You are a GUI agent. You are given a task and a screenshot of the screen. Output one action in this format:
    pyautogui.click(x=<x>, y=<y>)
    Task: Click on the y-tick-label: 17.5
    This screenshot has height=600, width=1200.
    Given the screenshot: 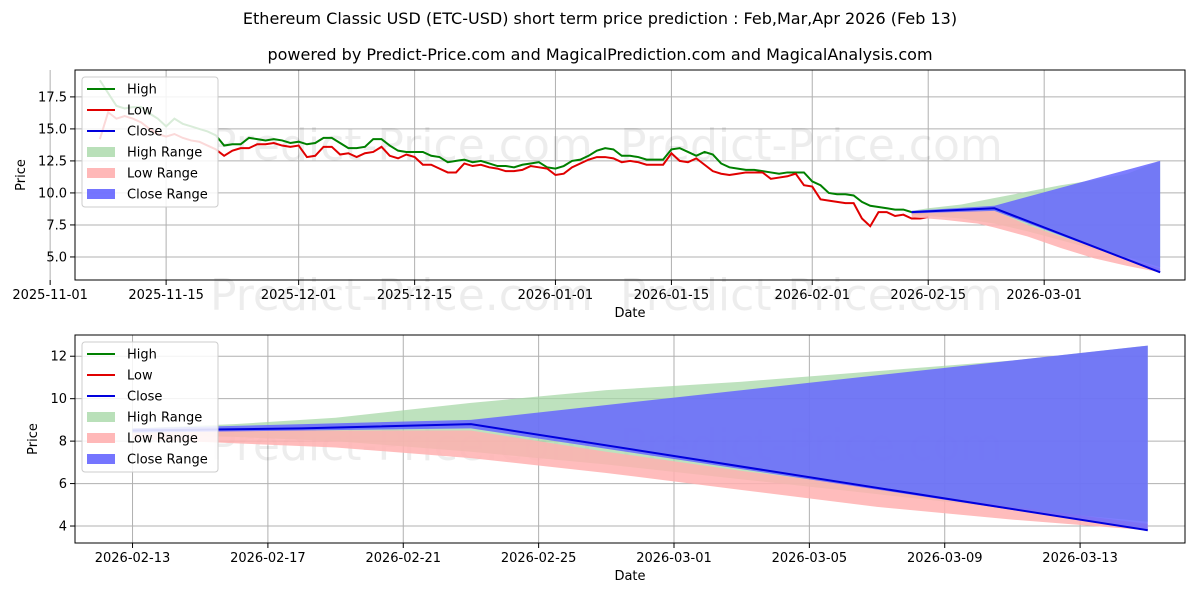 What is the action you would take?
    pyautogui.click(x=52, y=97)
    